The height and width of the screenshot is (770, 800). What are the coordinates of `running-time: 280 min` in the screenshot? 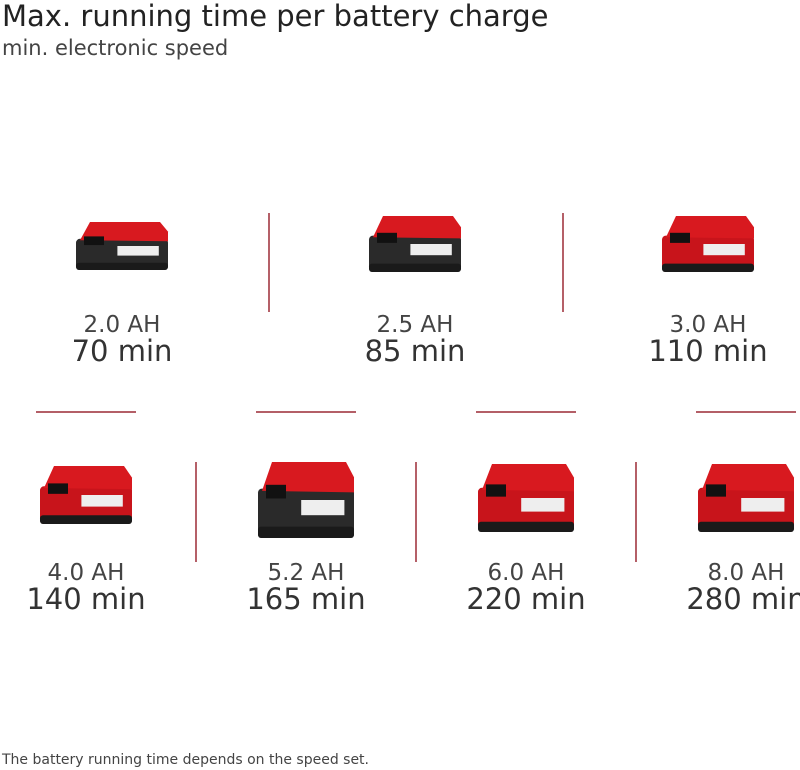 It's located at (743, 599).